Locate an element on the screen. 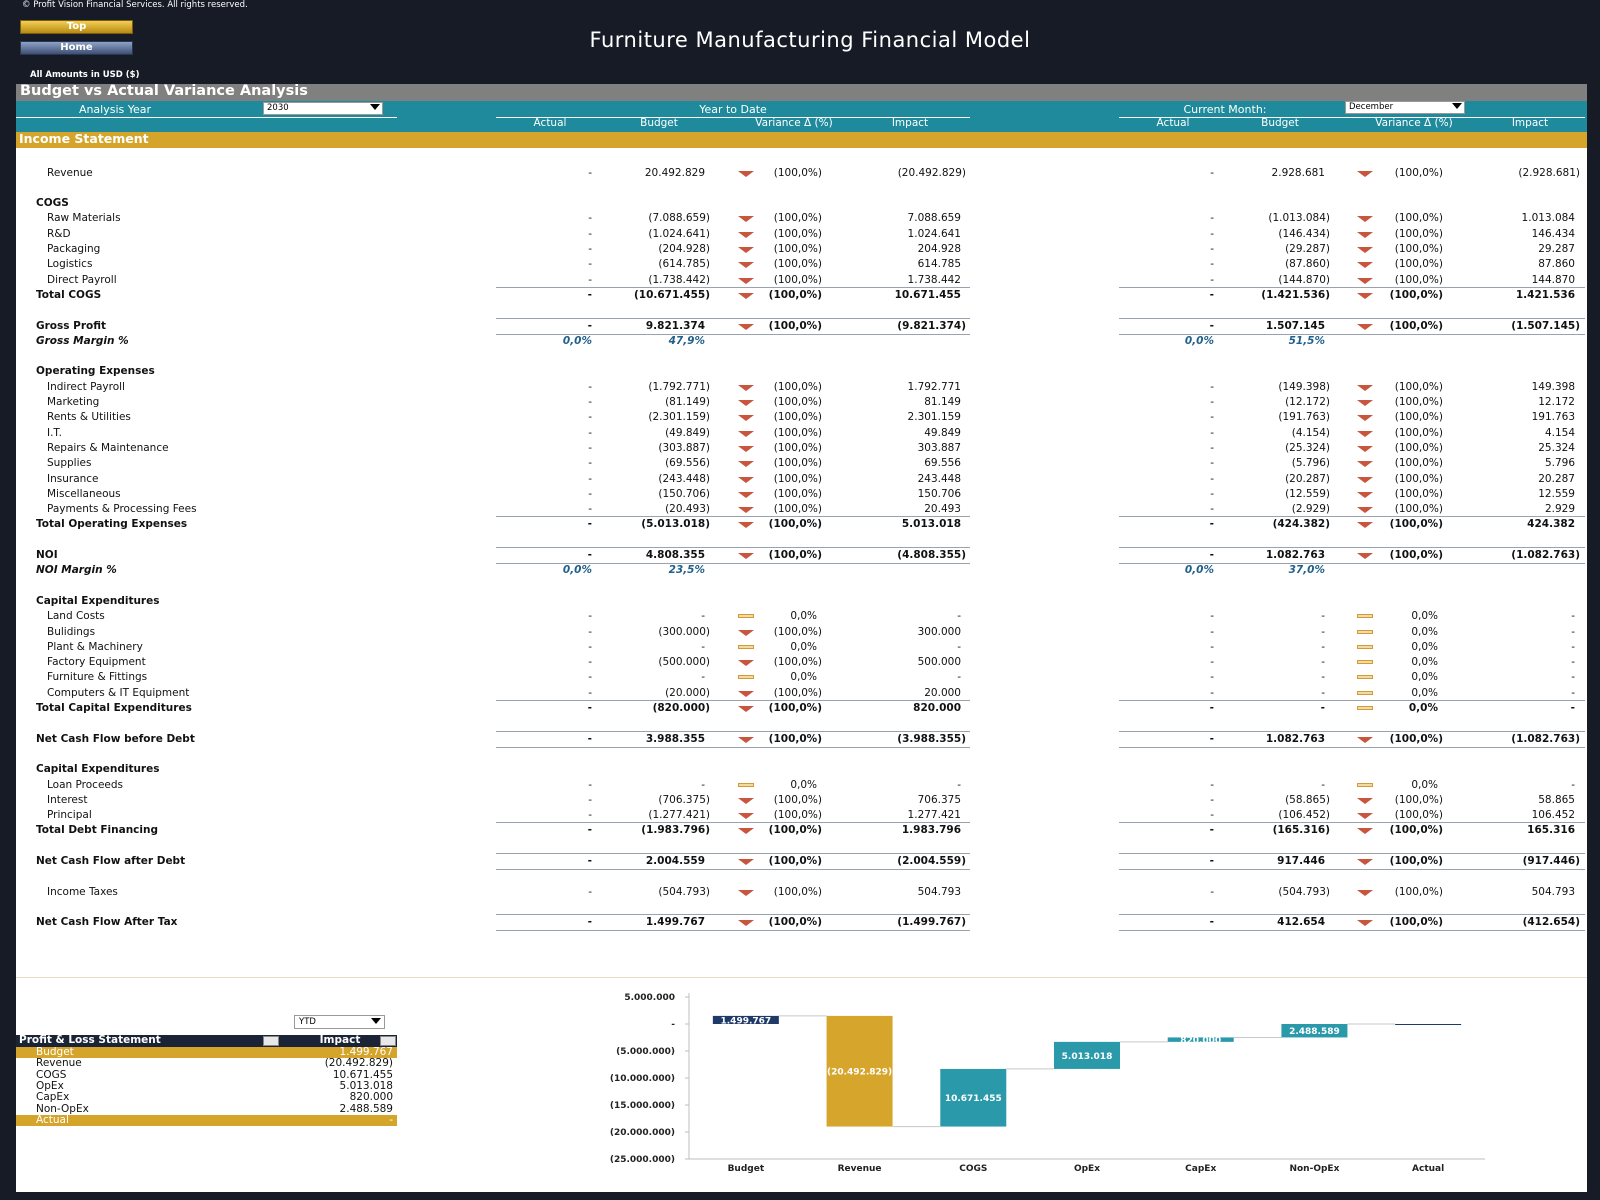 The height and width of the screenshot is (1200, 1600). row-label: Payments & Processing Fees is located at coordinates (122, 509).